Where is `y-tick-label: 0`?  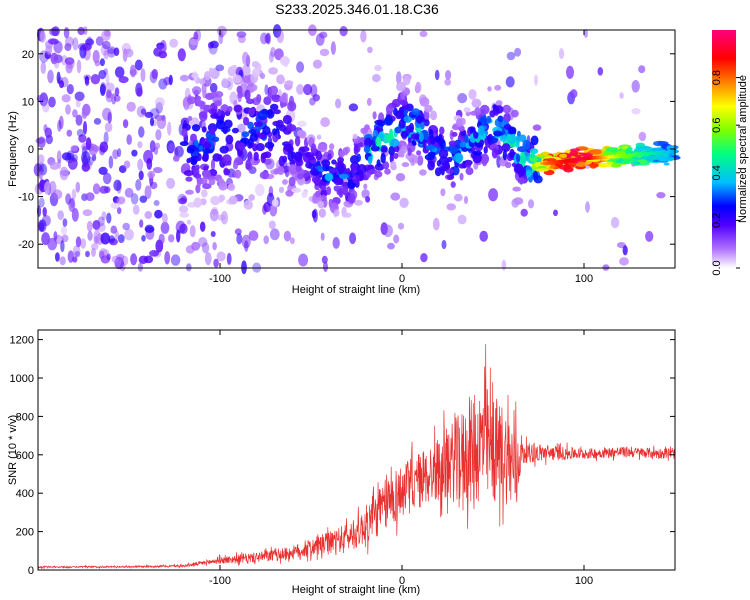 y-tick-label: 0 is located at coordinates (31, 571).